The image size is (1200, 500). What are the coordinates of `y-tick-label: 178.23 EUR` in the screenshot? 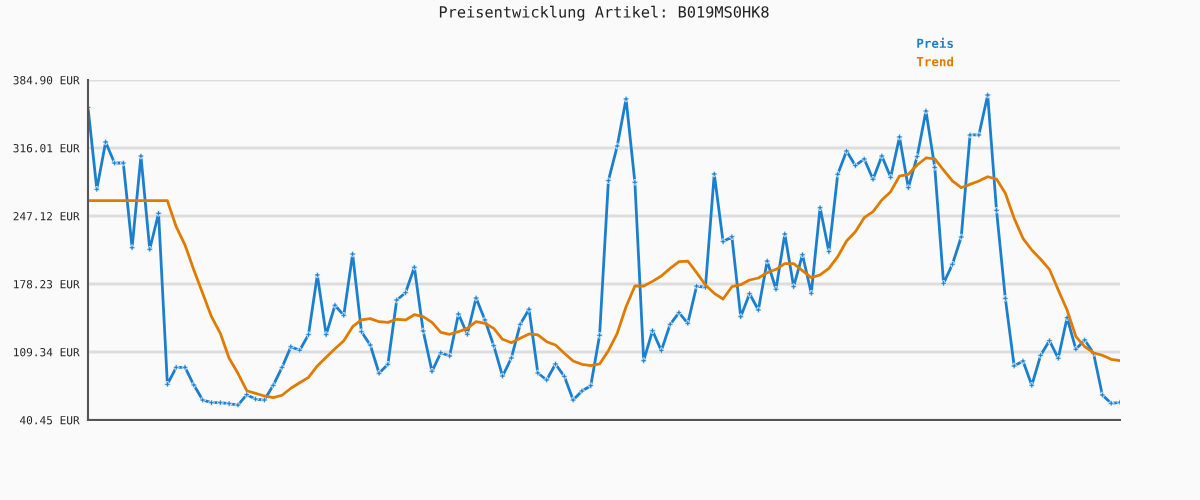 It's located at (47, 284).